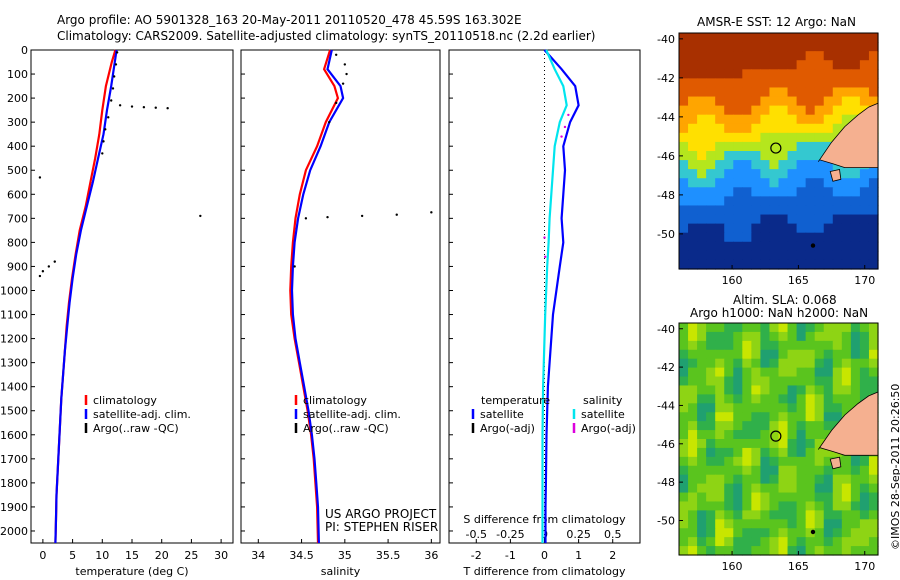  What do you see at coordinates (613, 534) in the screenshot?
I see `panel-2-top-tick-label: 0.5` at bounding box center [613, 534].